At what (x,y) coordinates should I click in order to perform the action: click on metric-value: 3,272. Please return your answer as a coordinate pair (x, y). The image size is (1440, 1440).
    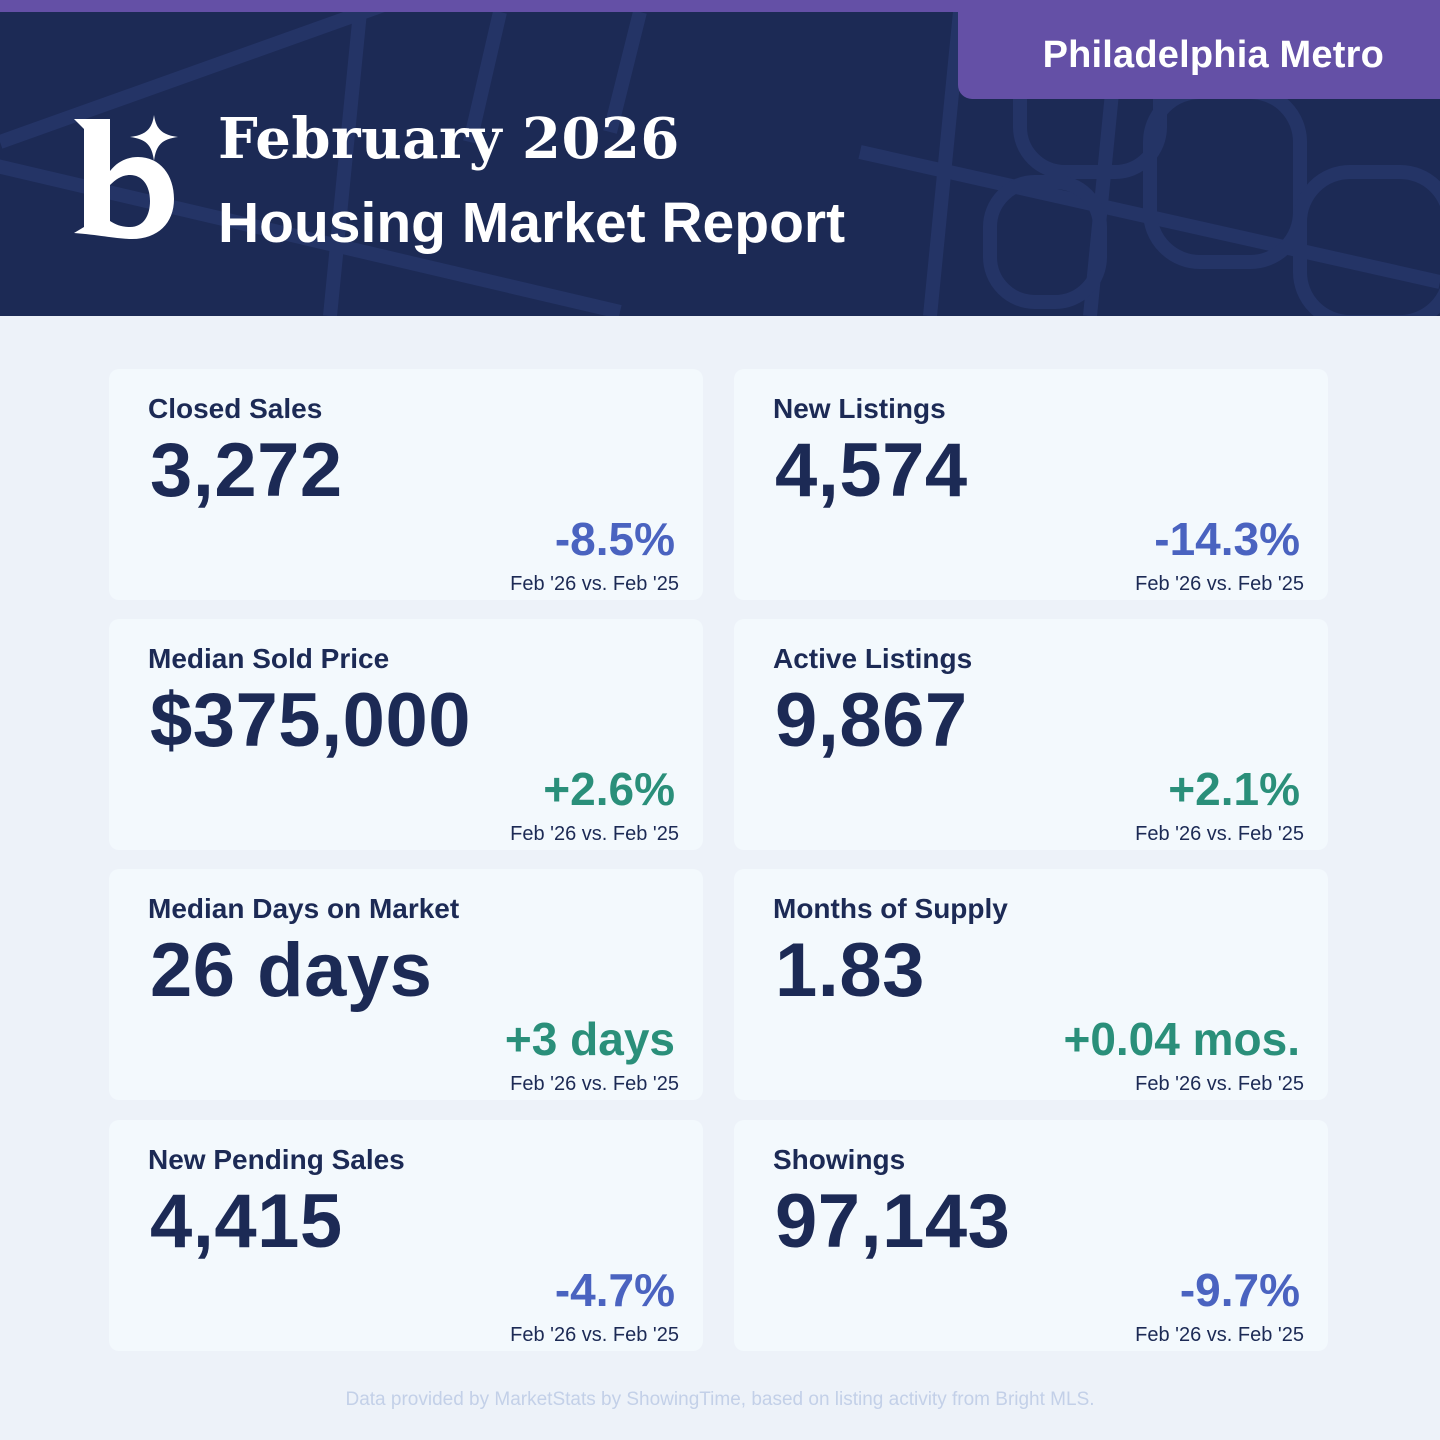
    Looking at the image, I should click on (246, 470).